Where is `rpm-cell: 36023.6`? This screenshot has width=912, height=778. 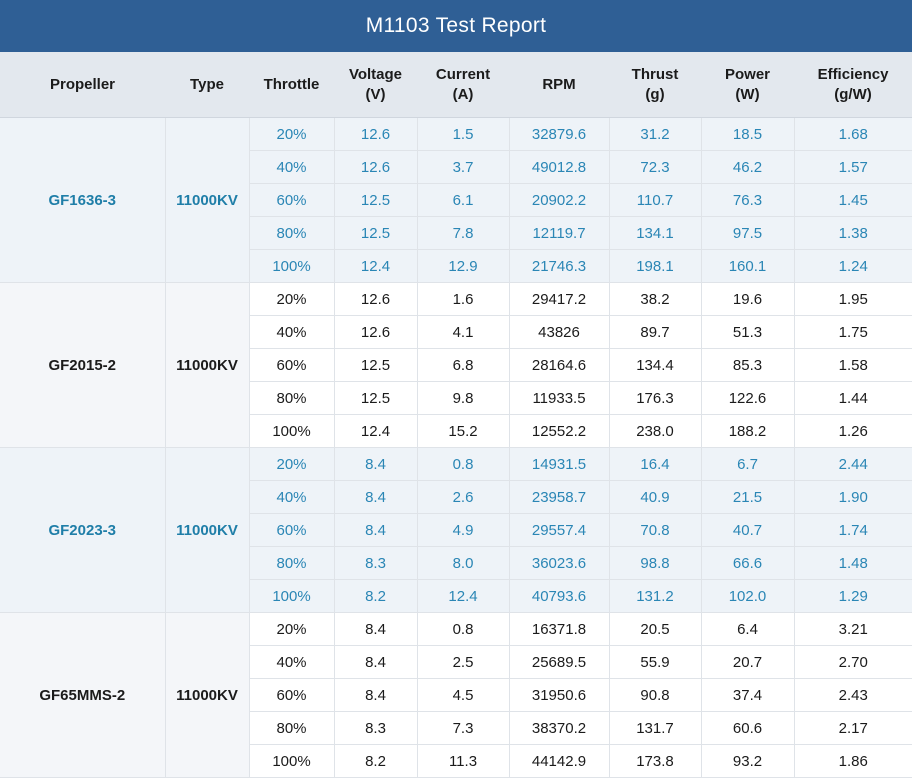
rpm-cell: 36023.6 is located at coordinates (559, 563).